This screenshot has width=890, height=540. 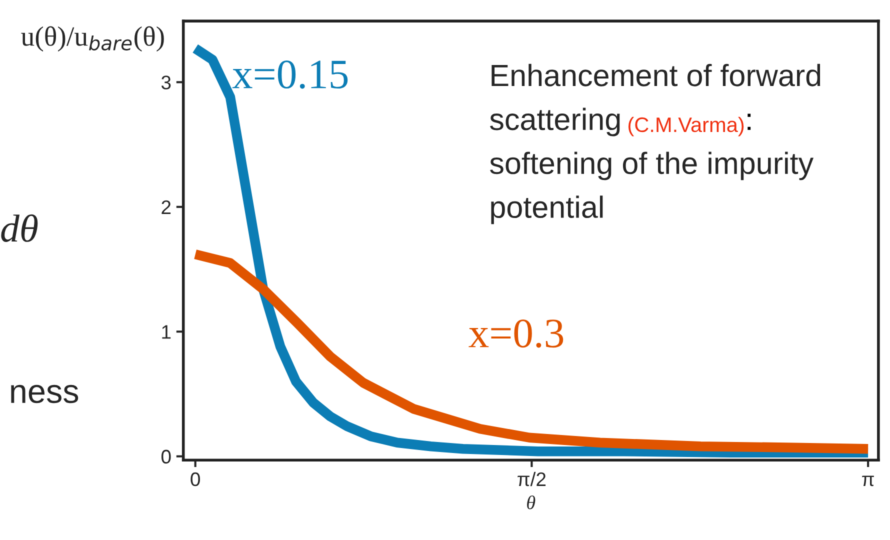 What do you see at coordinates (19, 228) in the screenshot?
I see `text: dθ` at bounding box center [19, 228].